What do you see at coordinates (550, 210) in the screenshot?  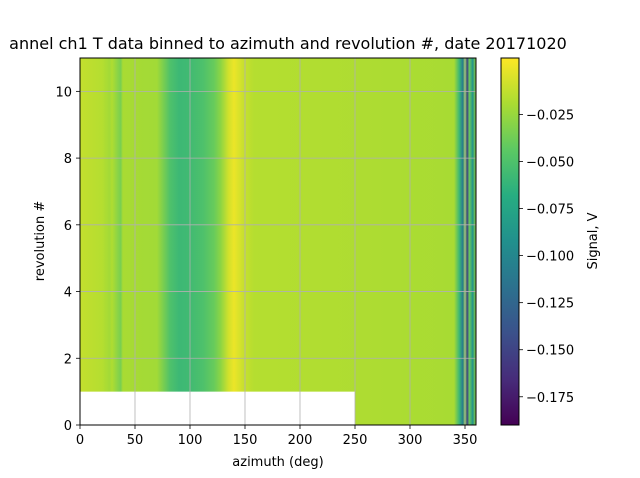 I see `colorbar-tick-label: −0.075` at bounding box center [550, 210].